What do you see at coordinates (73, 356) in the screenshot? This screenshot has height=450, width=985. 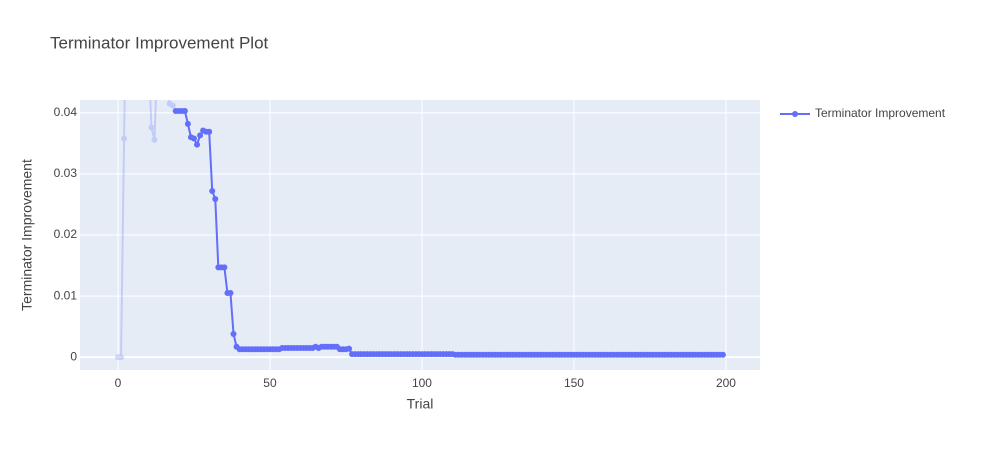 I see `y-tick-label: 0` at bounding box center [73, 356].